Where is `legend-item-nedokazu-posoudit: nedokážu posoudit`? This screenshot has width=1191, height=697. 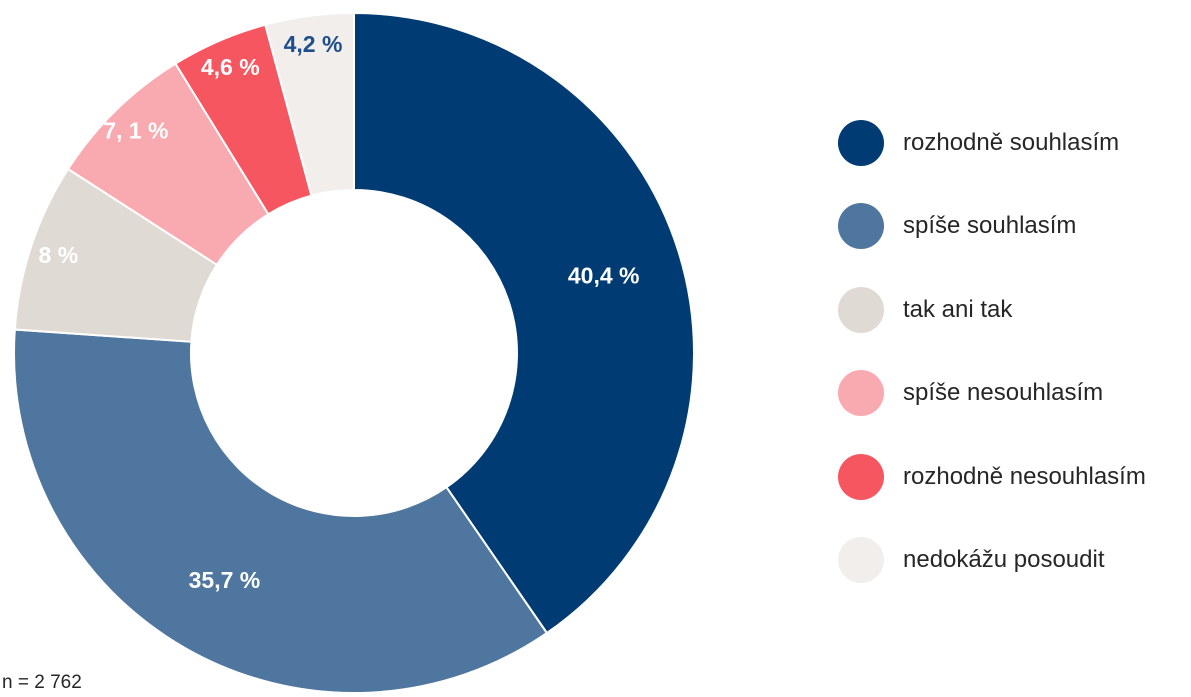
legend-item-nedokazu-posoudit: nedokážu posoudit is located at coordinates (1013, 559).